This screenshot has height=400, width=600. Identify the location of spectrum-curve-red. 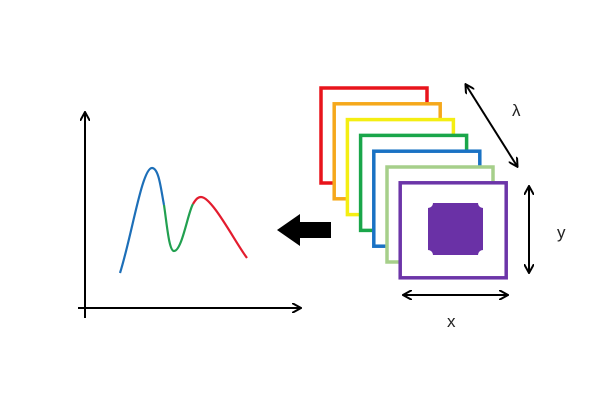
(220, 227).